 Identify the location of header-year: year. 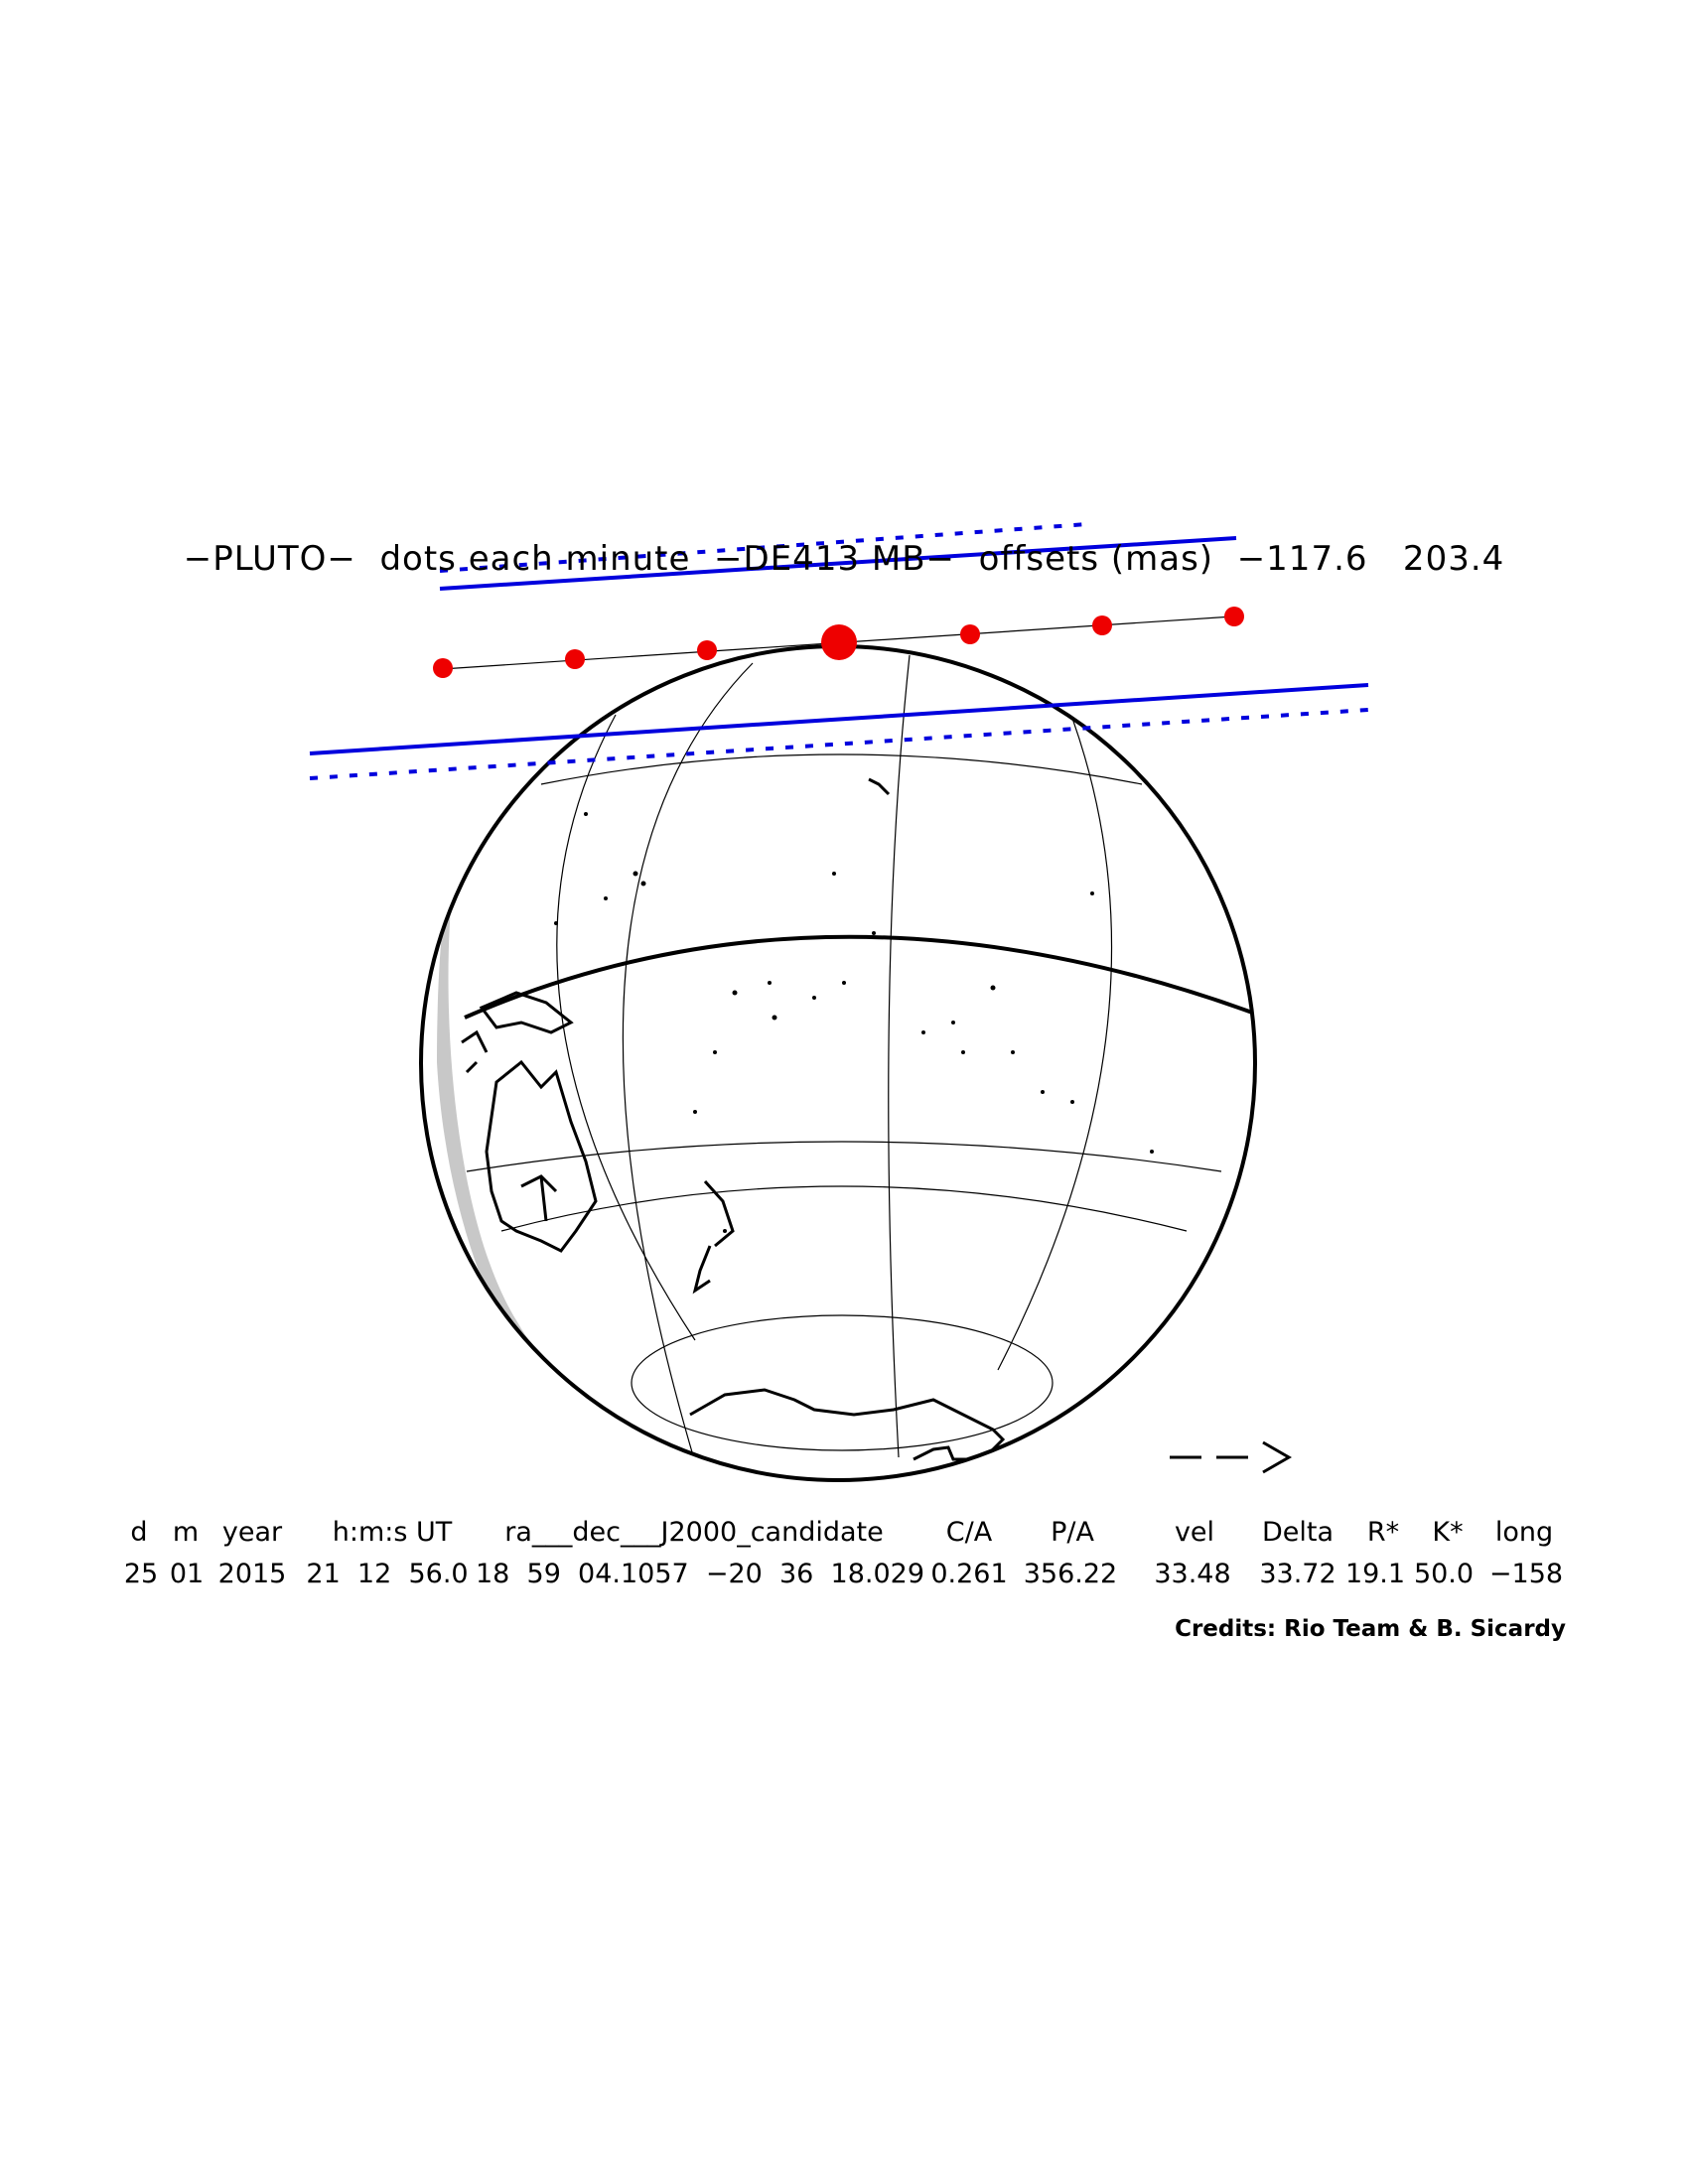
(252, 1532).